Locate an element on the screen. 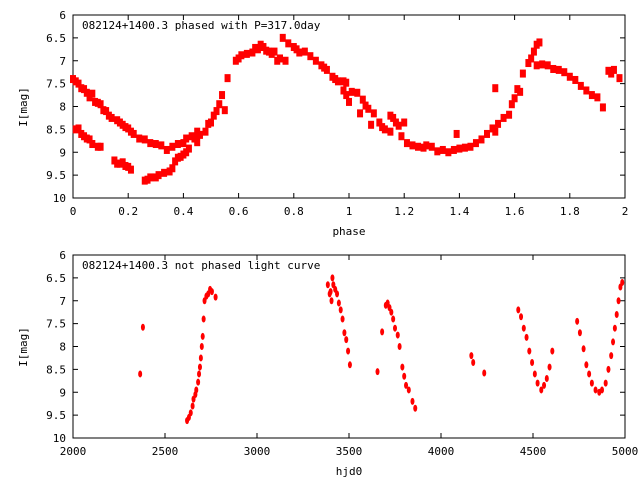 The image size is (640, 480). y-tick-label: 6 is located at coordinates (62, 15).